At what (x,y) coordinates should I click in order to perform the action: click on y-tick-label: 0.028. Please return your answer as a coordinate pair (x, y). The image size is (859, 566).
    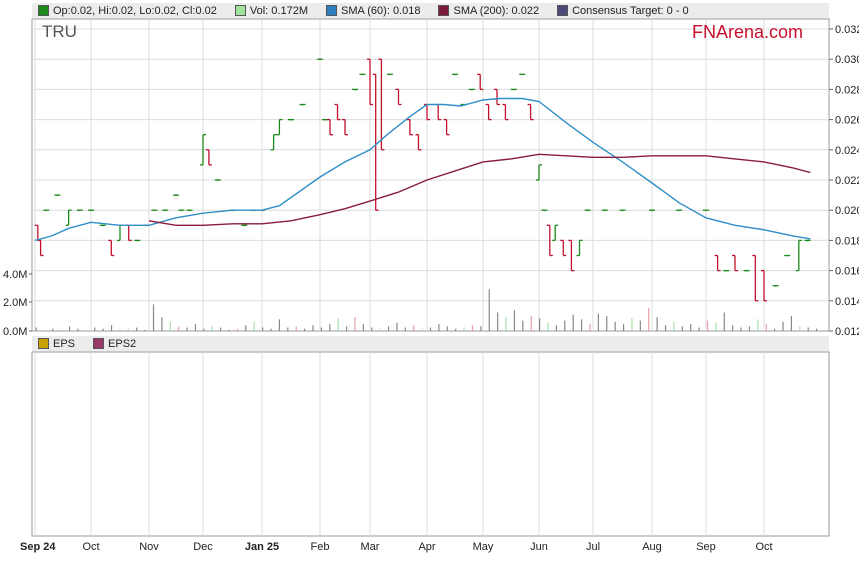
    Looking at the image, I should click on (847, 90).